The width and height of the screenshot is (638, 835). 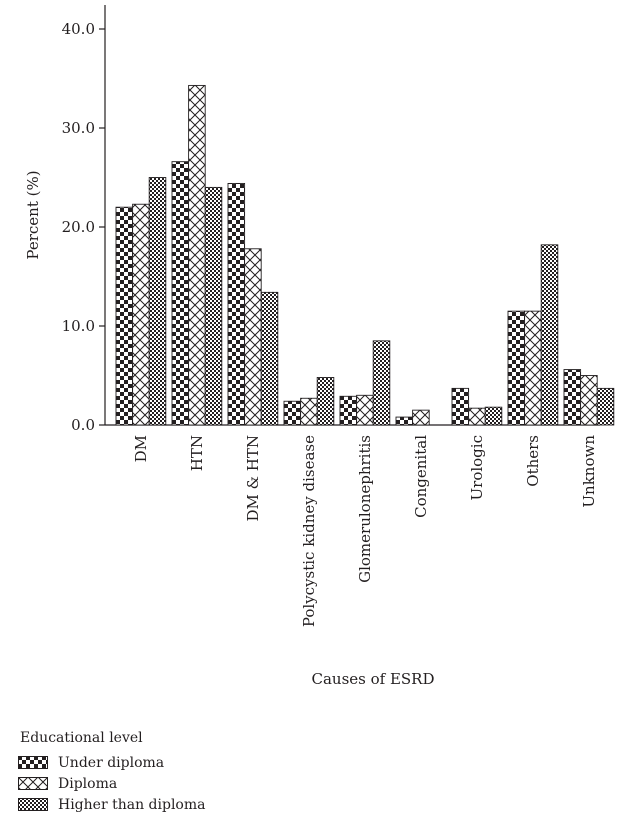 What do you see at coordinates (589, 471) in the screenshot?
I see `x-tick-label: Unknown` at bounding box center [589, 471].